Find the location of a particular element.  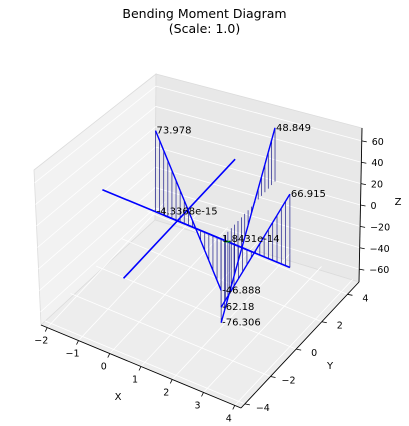

chart-title: Bending Moment Diagram is located at coordinates (204, 13).